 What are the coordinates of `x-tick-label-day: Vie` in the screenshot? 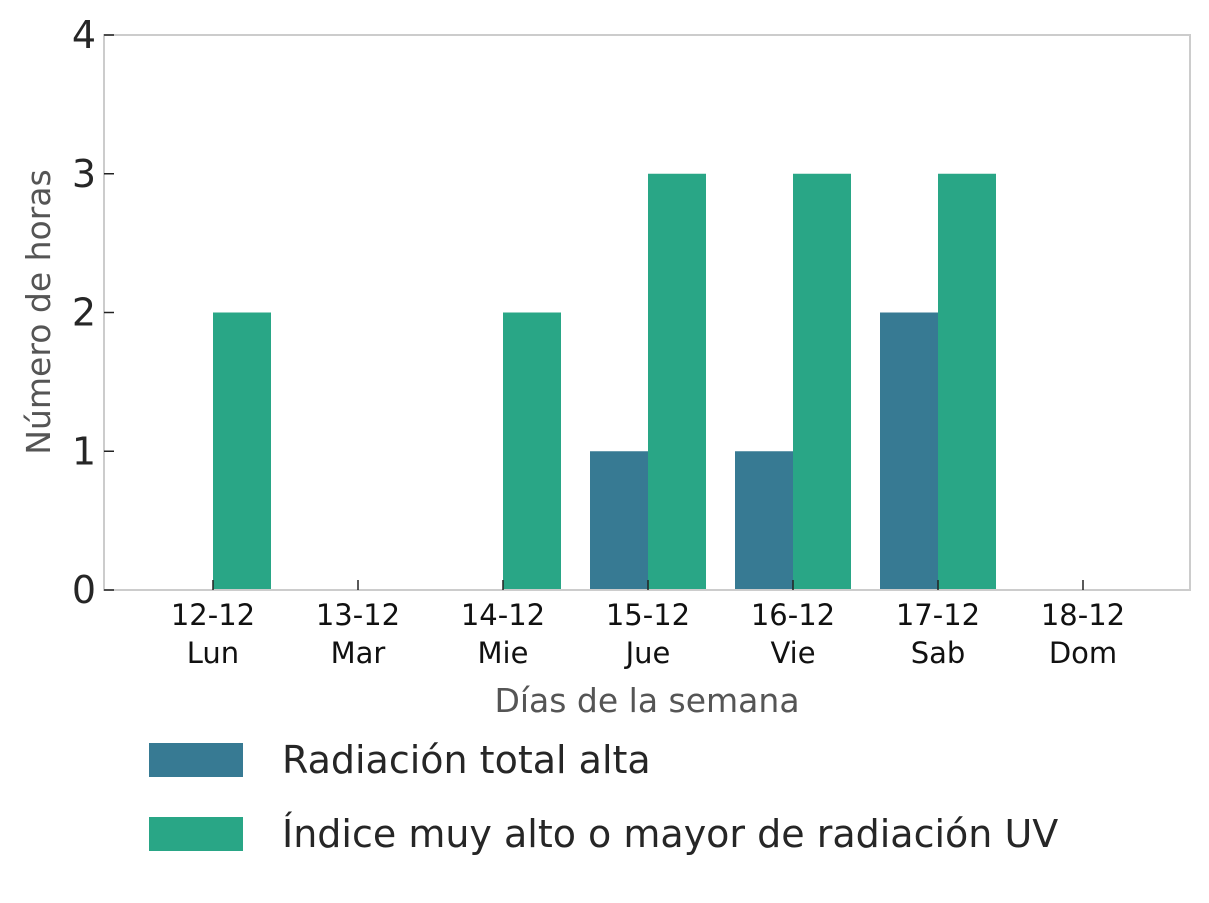 It's located at (792, 653).